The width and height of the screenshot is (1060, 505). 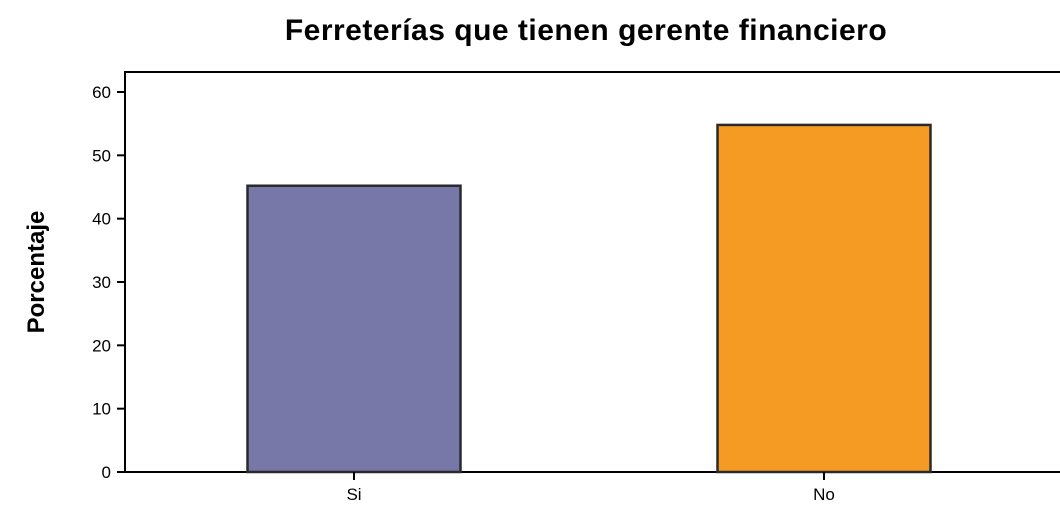 I want to click on y-axis-label: Porcentaje, so click(x=36, y=272).